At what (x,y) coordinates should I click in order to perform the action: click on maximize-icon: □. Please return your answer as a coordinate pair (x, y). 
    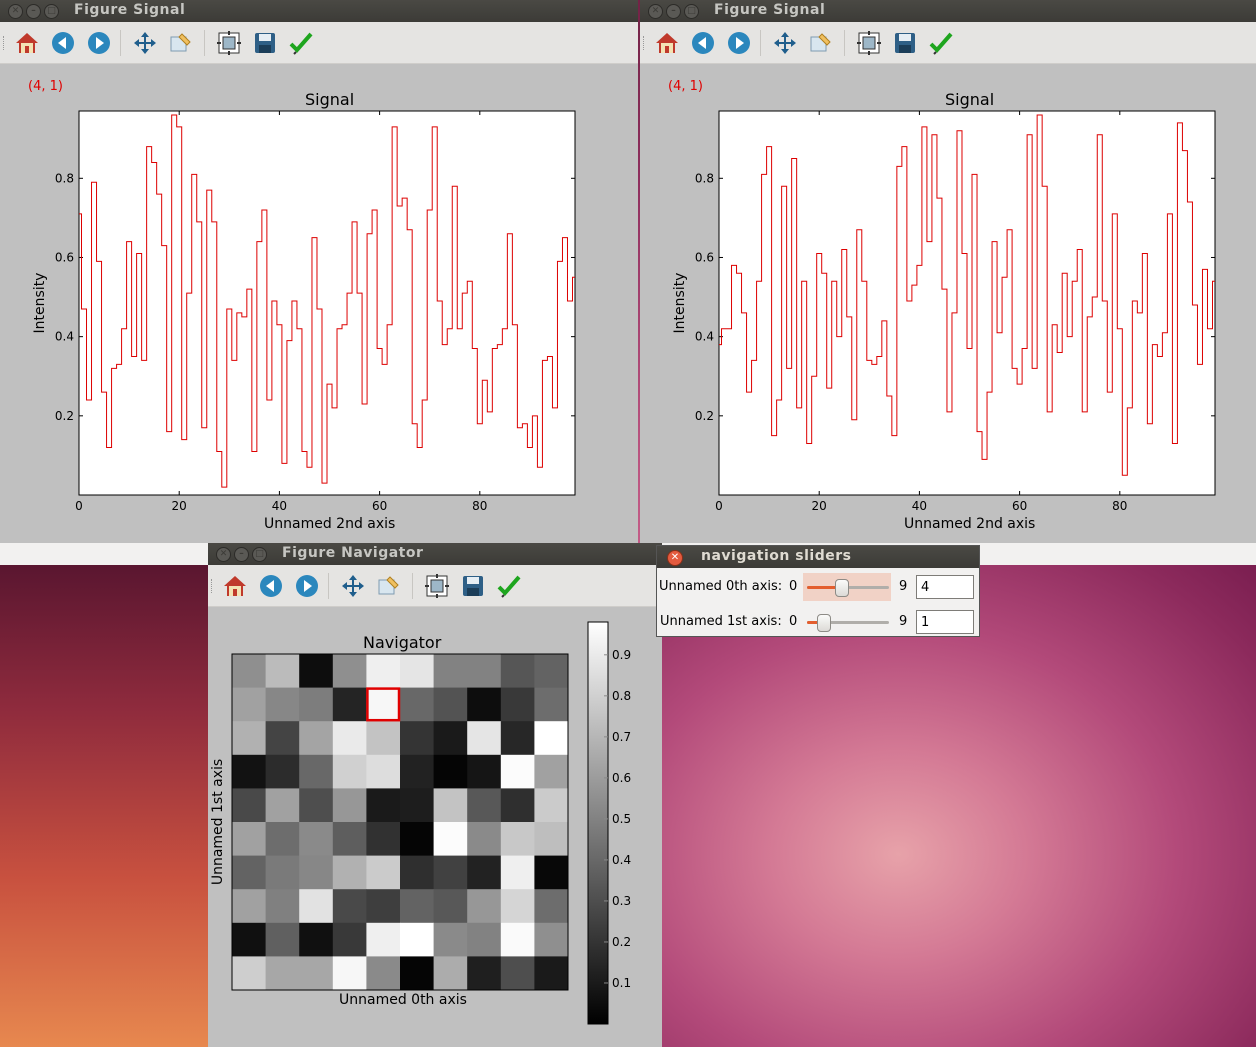
    Looking at the image, I should click on (691, 11).